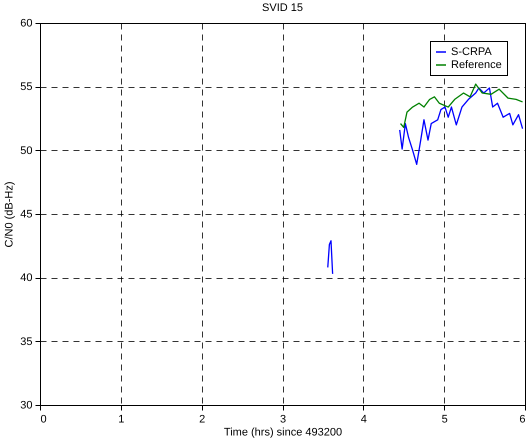  What do you see at coordinates (476, 65) in the screenshot?
I see `legend-label: Reference` at bounding box center [476, 65].